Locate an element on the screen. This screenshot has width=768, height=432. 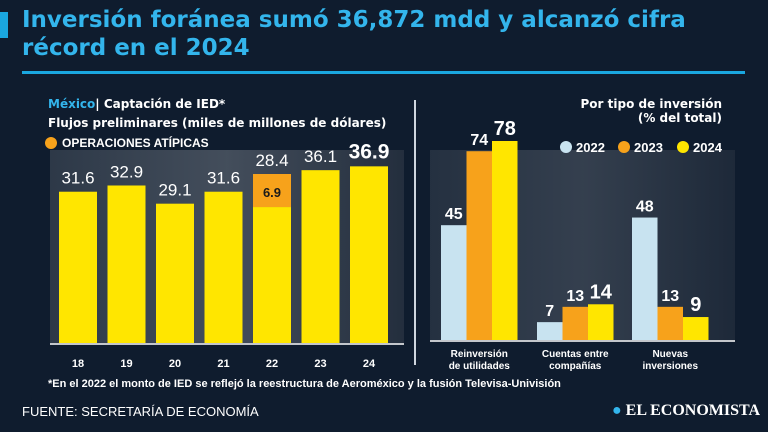
left-chart-title: México| Captación de IED* is located at coordinates (136, 104).